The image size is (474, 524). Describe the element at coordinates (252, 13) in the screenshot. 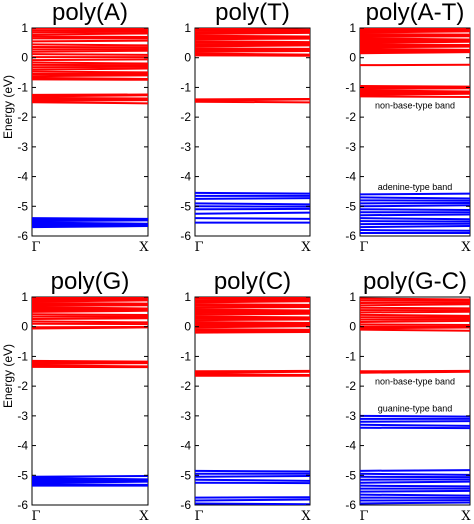

I see `panel-title: poly(T)` at that location.